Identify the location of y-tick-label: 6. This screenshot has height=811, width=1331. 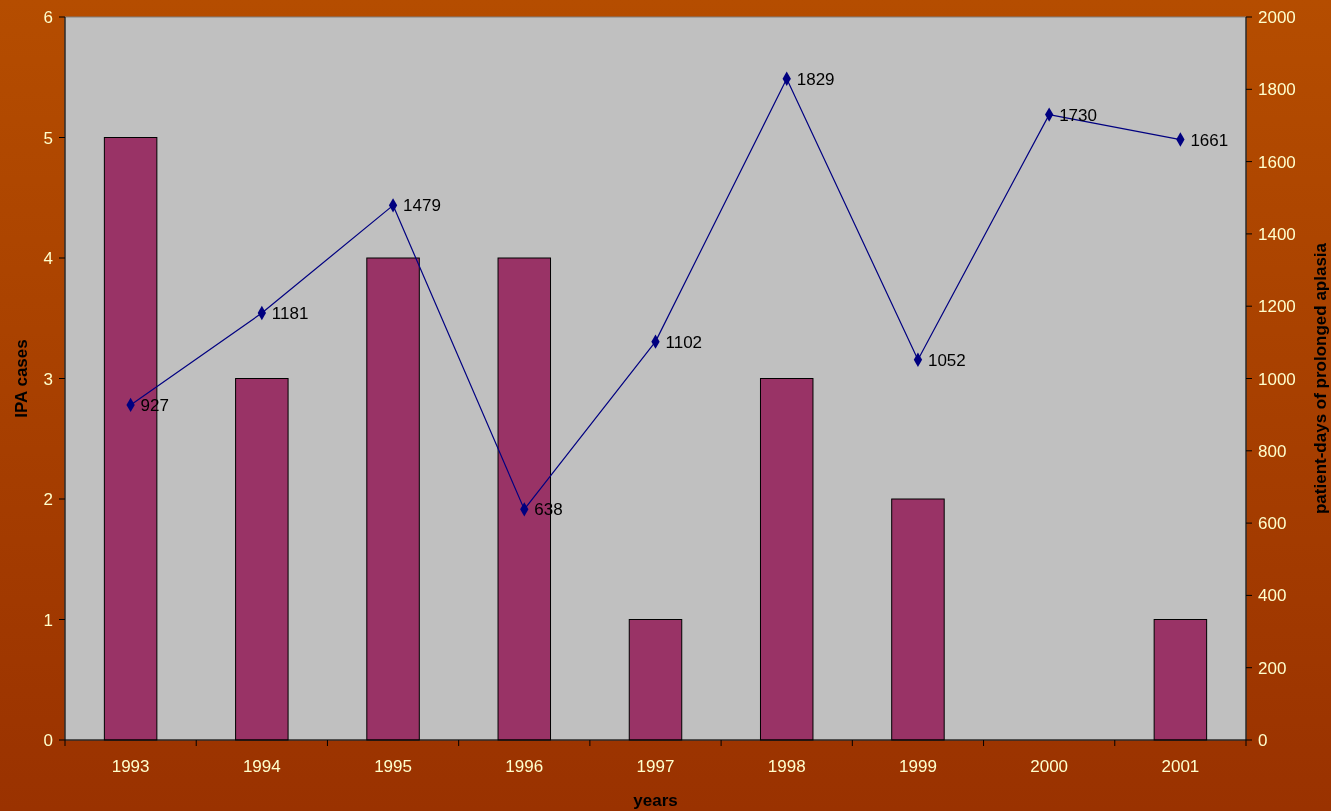
(48, 17).